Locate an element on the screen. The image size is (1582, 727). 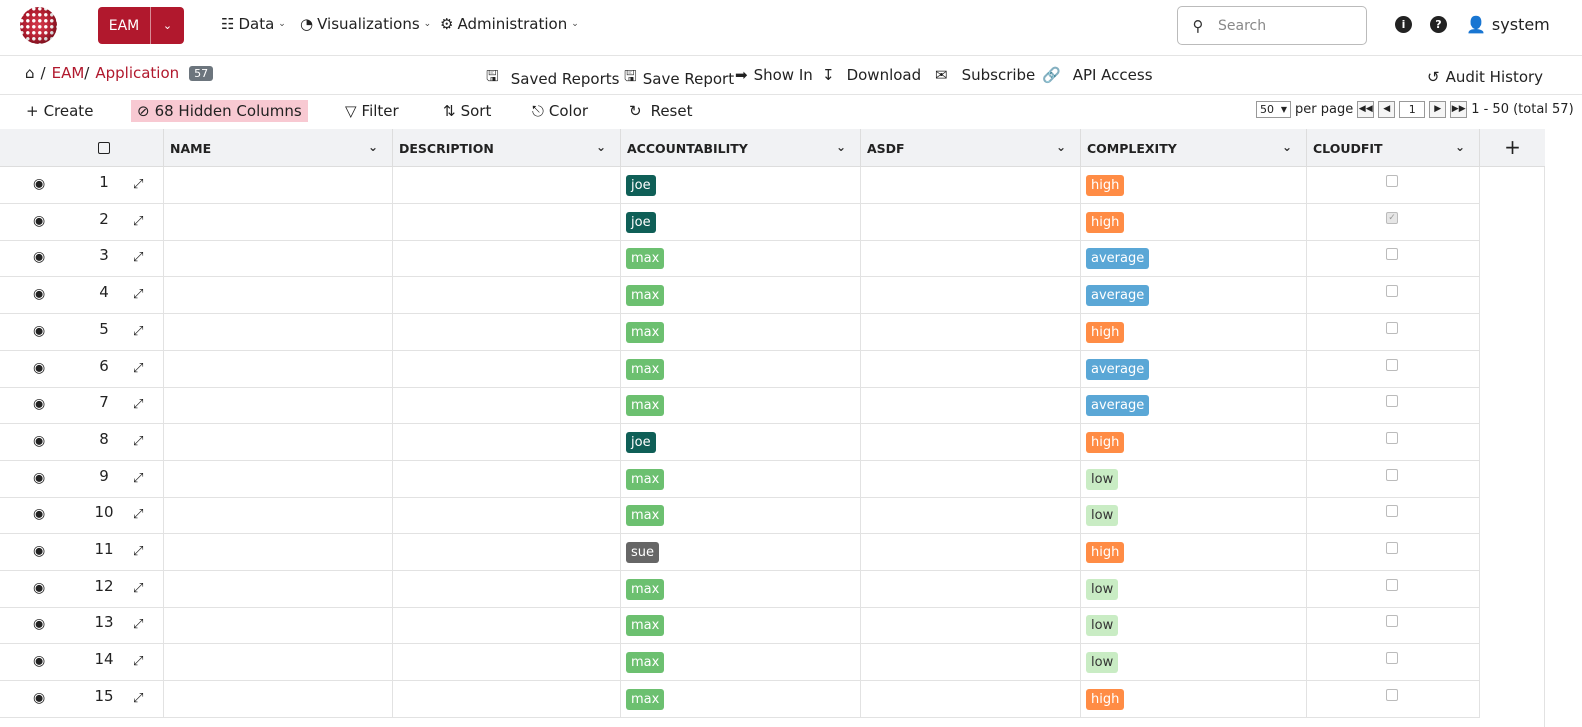
table-row: ◉ 13 ⤢ max low is located at coordinates (740, 626).